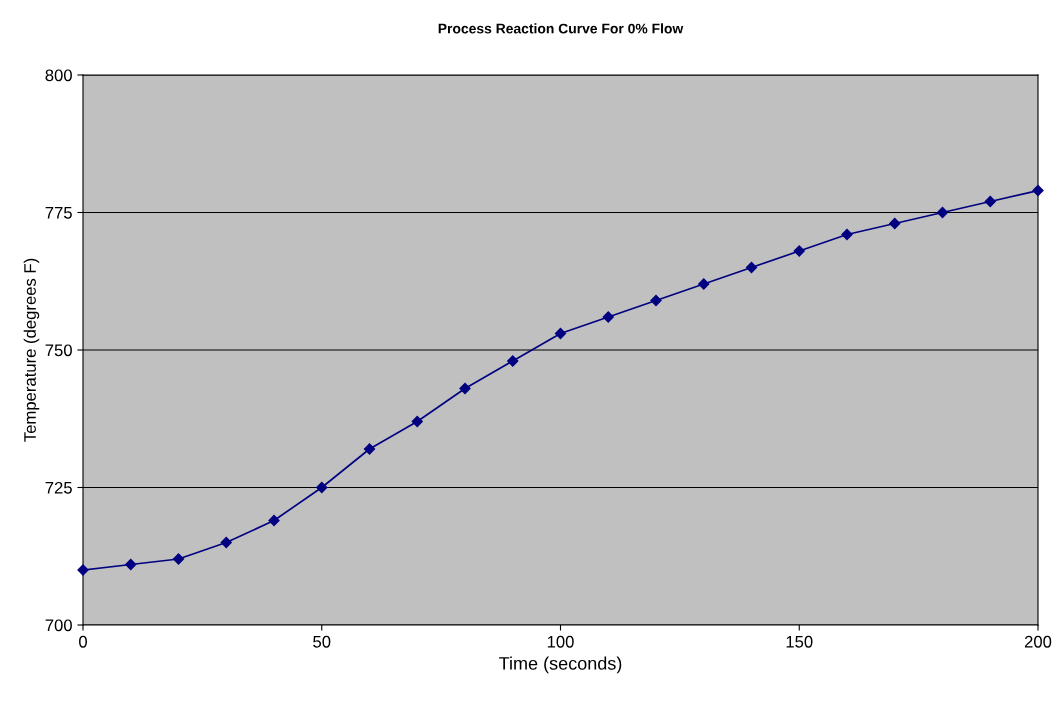 This screenshot has width=1057, height=706. Describe the element at coordinates (561, 28) in the screenshot. I see `chart-title: Process Reaction Curve For 0% Flow` at that location.